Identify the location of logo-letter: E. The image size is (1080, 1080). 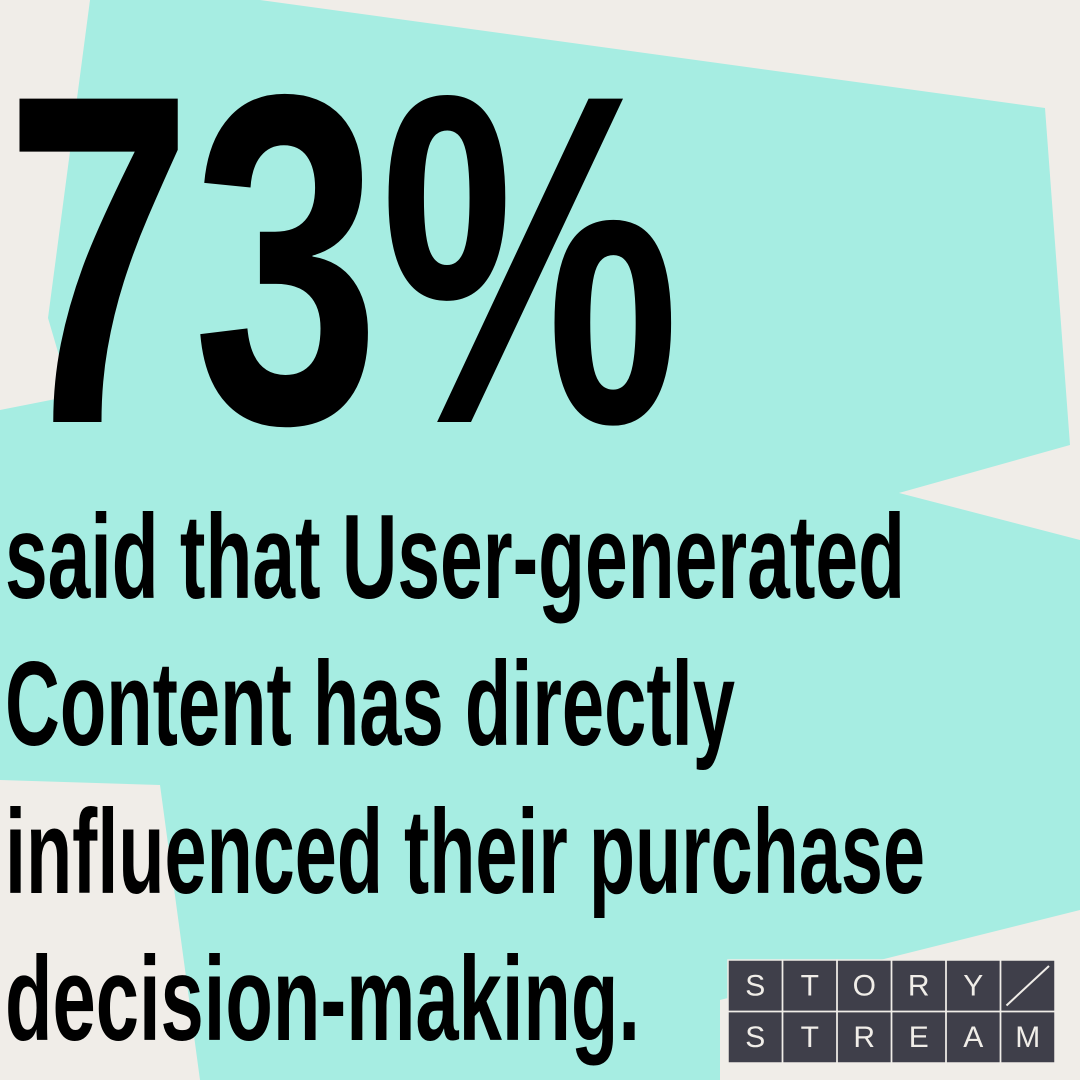
(919, 1037).